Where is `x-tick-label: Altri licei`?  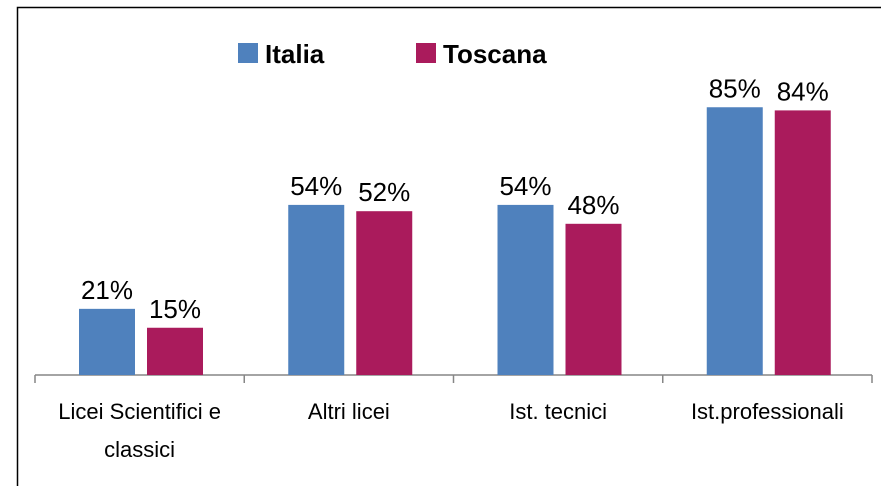 x-tick-label: Altri licei is located at coordinates (348, 411).